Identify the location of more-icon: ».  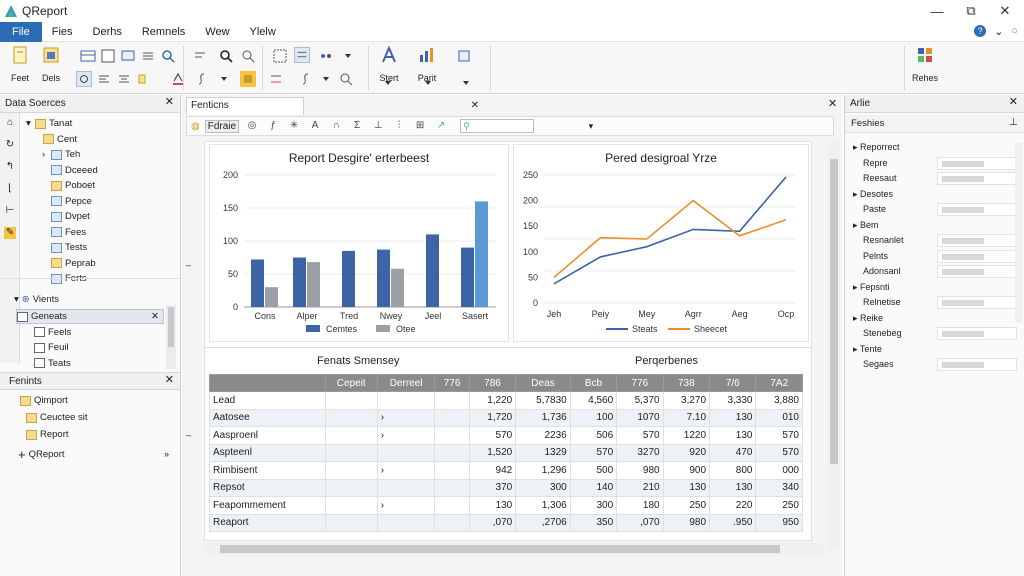
(167, 454).